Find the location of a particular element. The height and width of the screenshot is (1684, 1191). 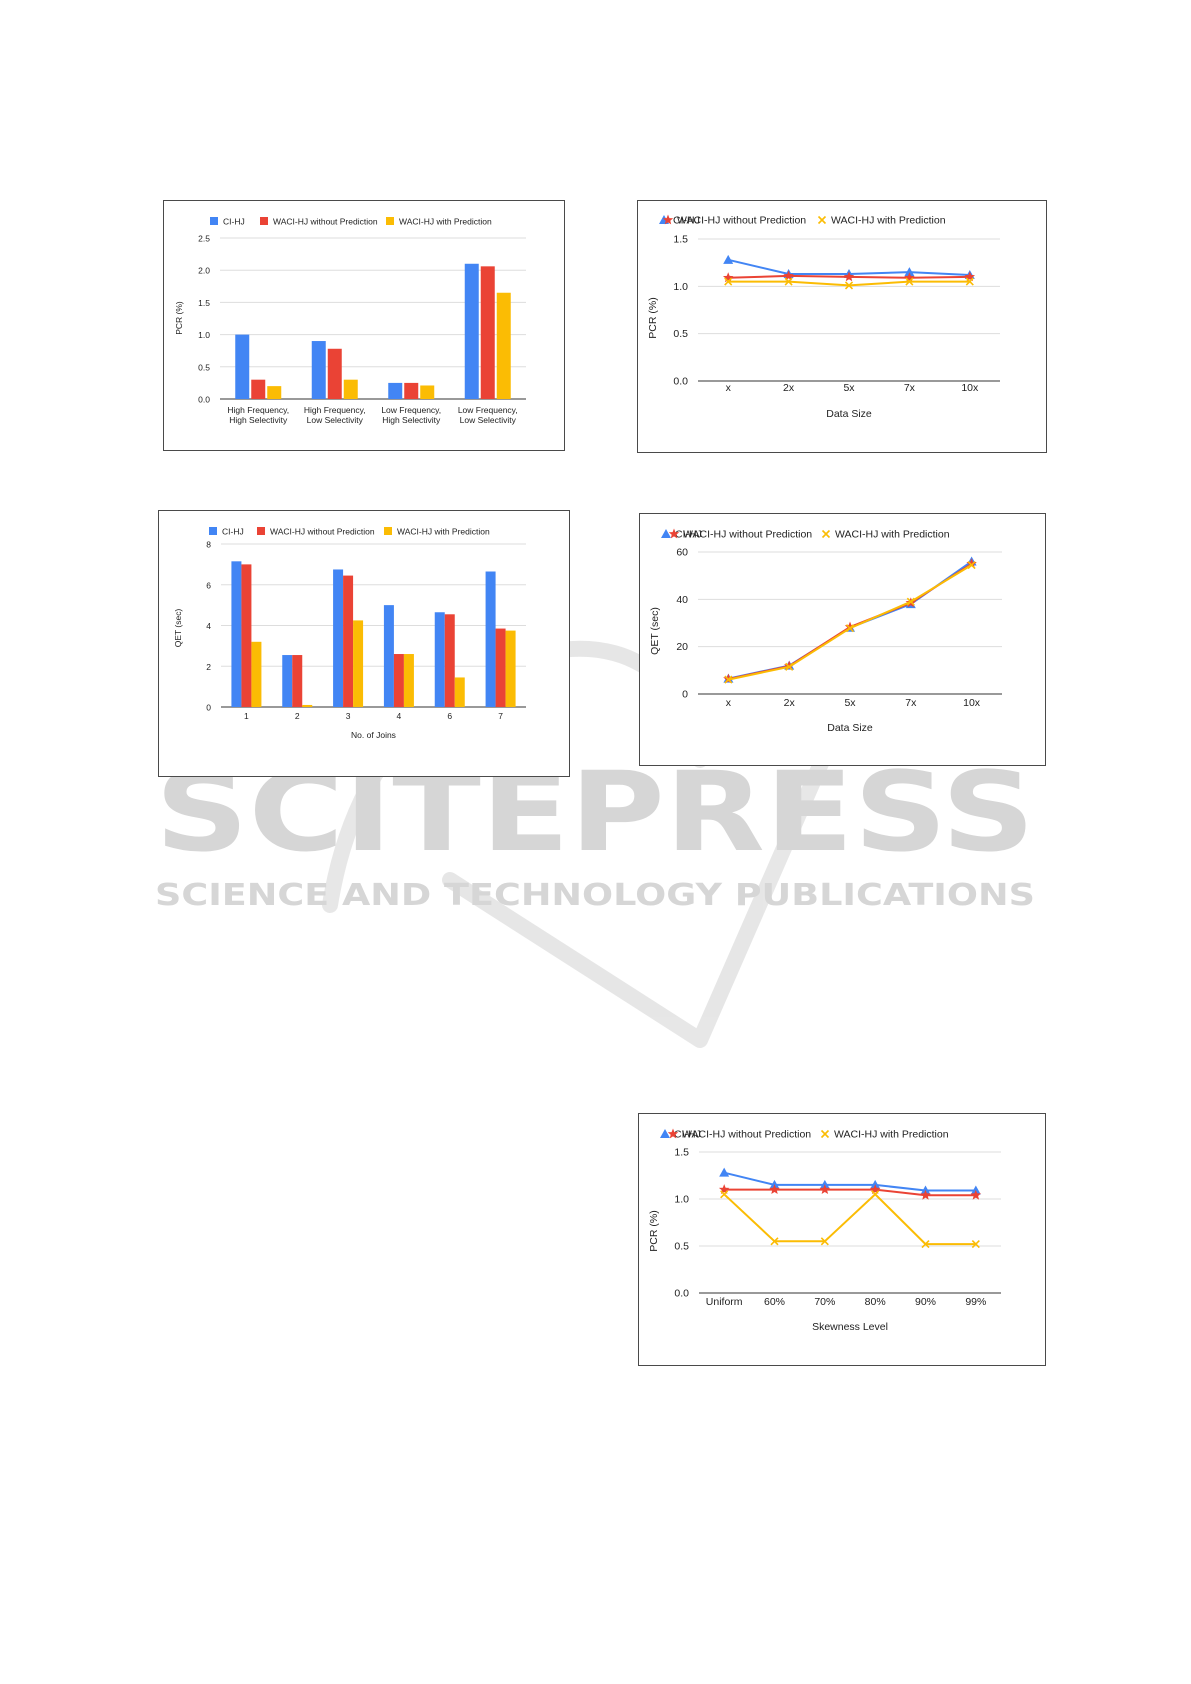

x-tick-label: 60% is located at coordinates (774, 1302).